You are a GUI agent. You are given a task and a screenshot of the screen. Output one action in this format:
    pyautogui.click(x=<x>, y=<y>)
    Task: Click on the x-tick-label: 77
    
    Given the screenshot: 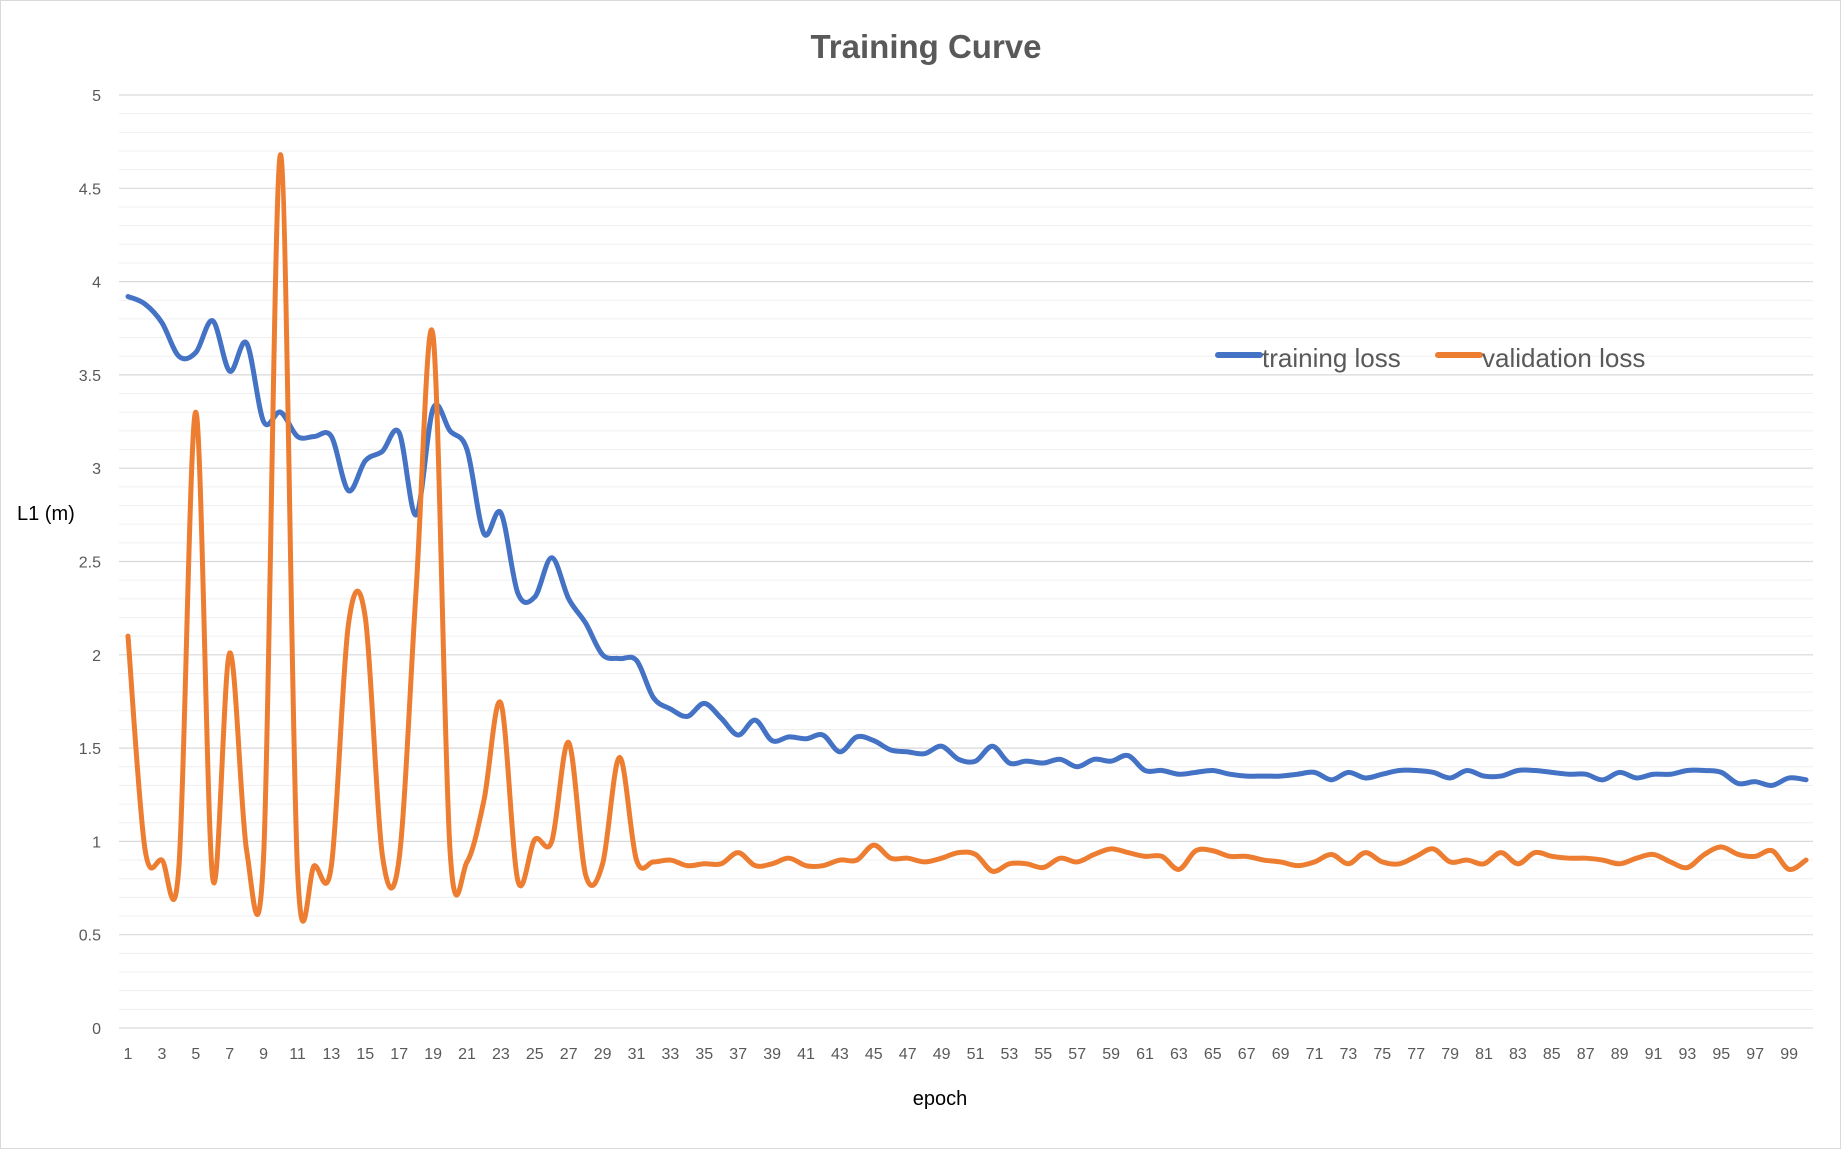 What is the action you would take?
    pyautogui.click(x=1416, y=1054)
    